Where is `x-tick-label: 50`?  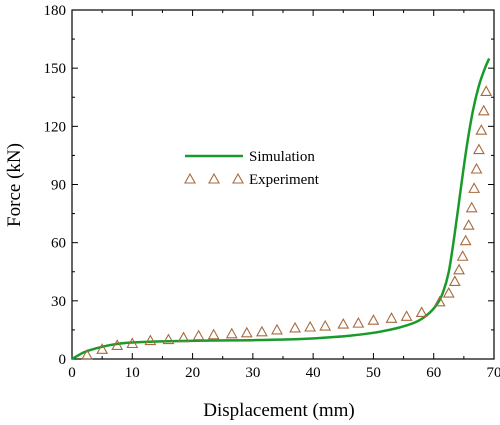 x-tick-label: 50 is located at coordinates (373, 373).